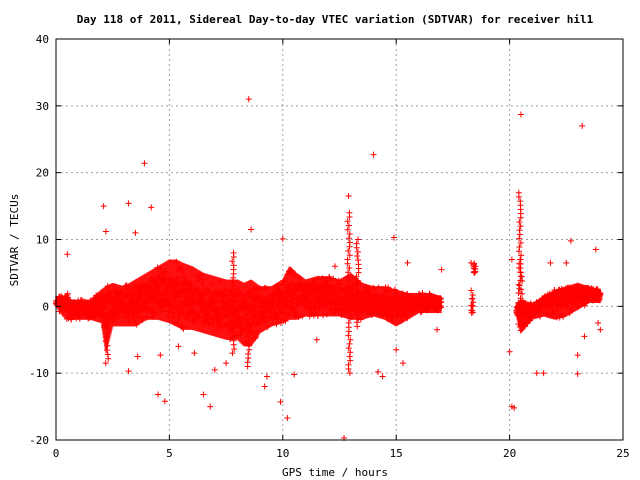 This screenshot has height=480, width=640. What do you see at coordinates (169, 453) in the screenshot?
I see `x-tick-label: 5` at bounding box center [169, 453].